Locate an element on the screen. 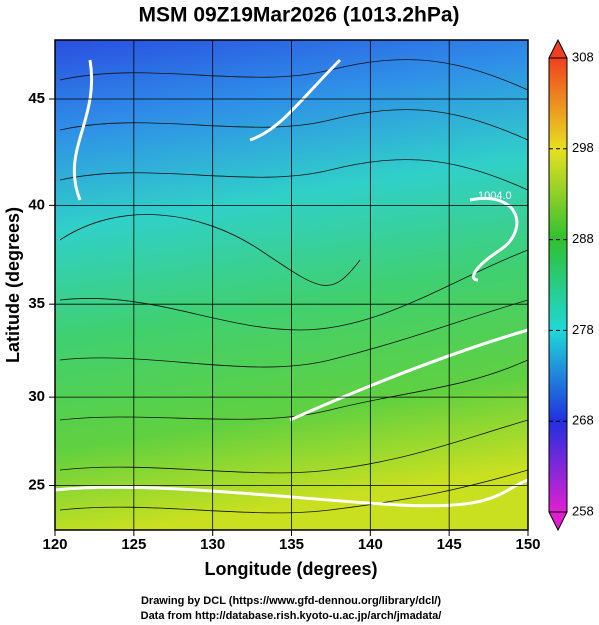 The width and height of the screenshot is (599, 625). colorbar-tick-label: 288 is located at coordinates (583, 238).